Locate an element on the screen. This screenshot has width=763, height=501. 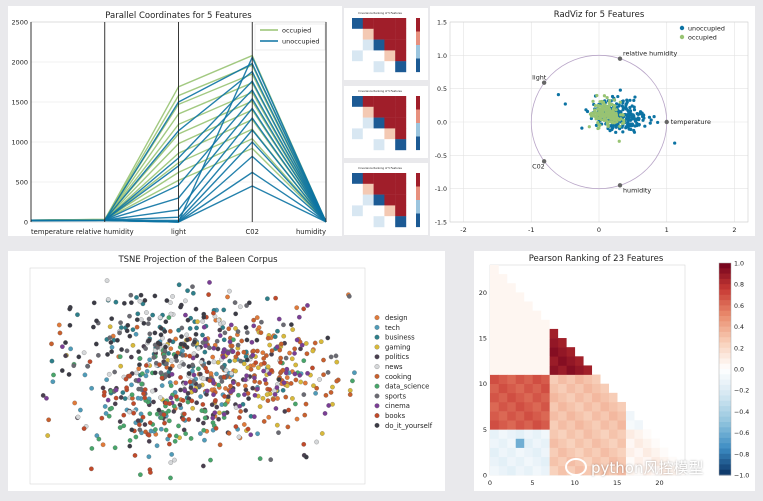
tsne-point-business is located at coordinates (196, 328).